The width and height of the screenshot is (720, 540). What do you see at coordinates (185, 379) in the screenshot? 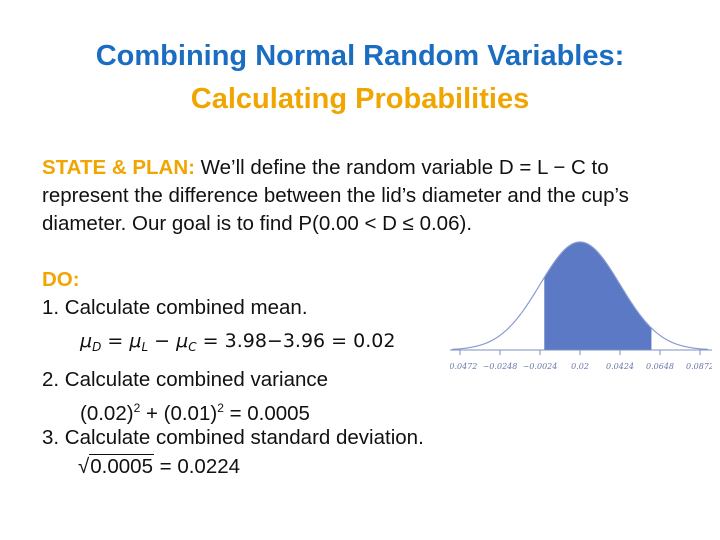
I see `step-2: 2. Calculate combined variance` at bounding box center [185, 379].